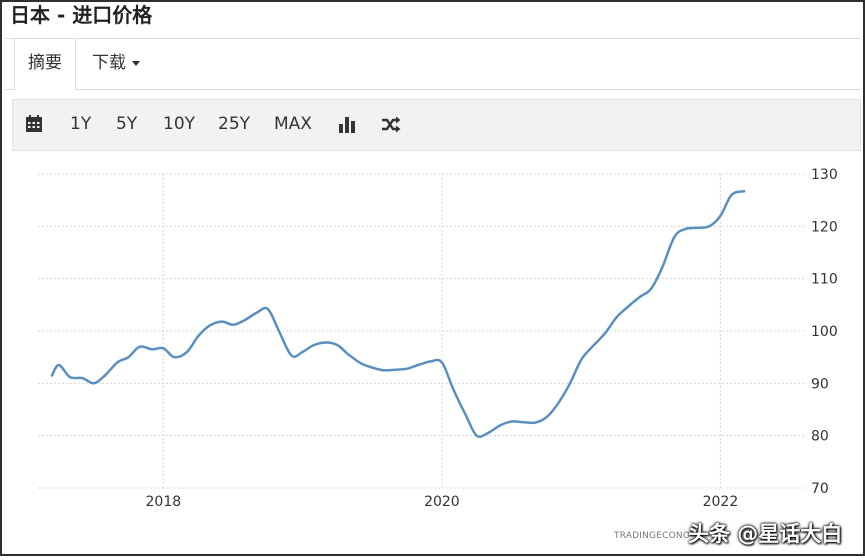  Describe the element at coordinates (81, 15) in the screenshot. I see `page-title: 日本 - 进口价格` at that location.